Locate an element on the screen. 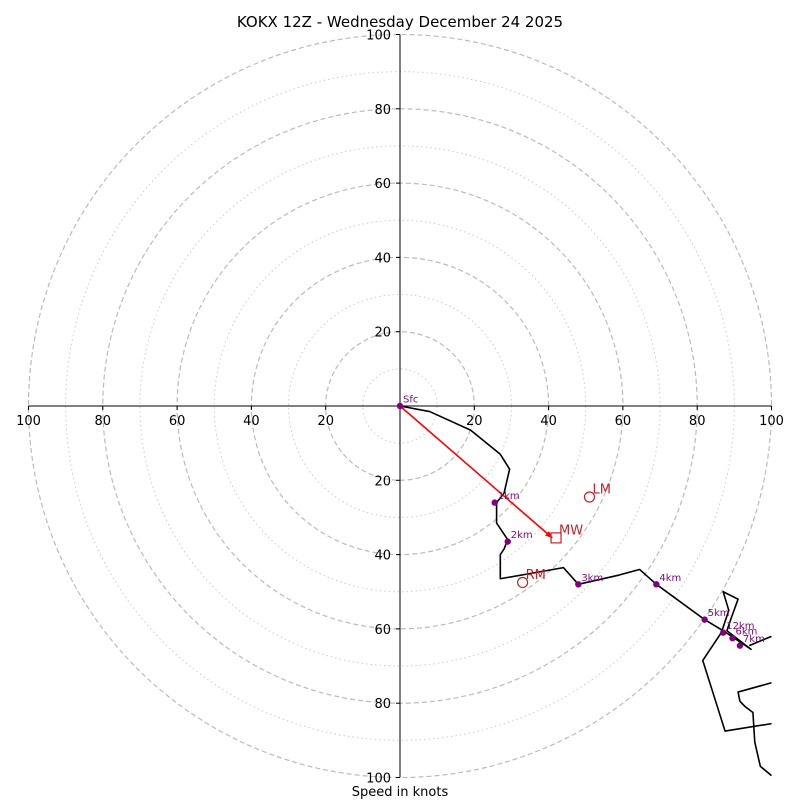 Image resolution: width=800 pixels, height=800 pixels. storm-motion-markers: LM MW RM is located at coordinates (563, 536).